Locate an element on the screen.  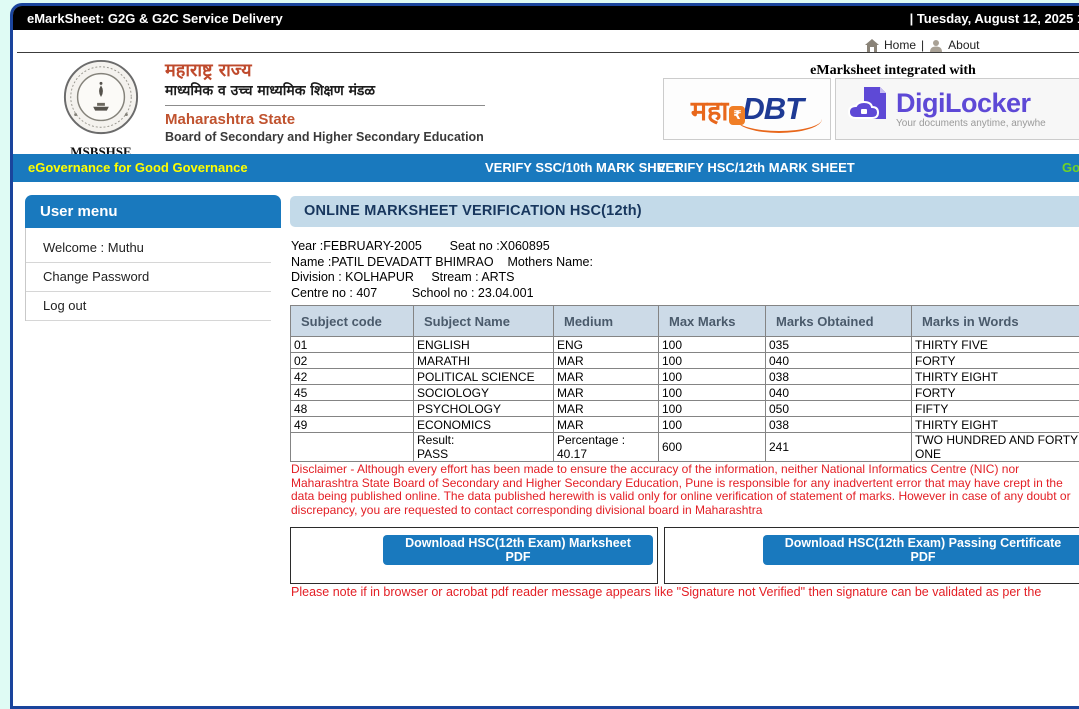
digilocker-tagline: Your documents anytime, anywhe is located at coordinates (971, 123).